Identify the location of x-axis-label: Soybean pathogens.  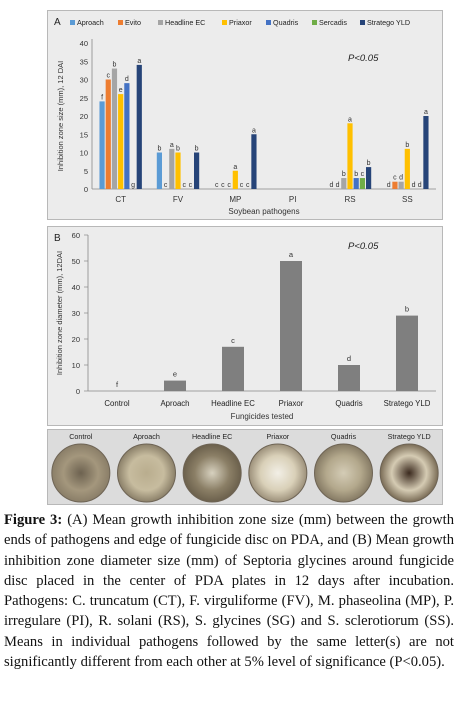
(263, 211).